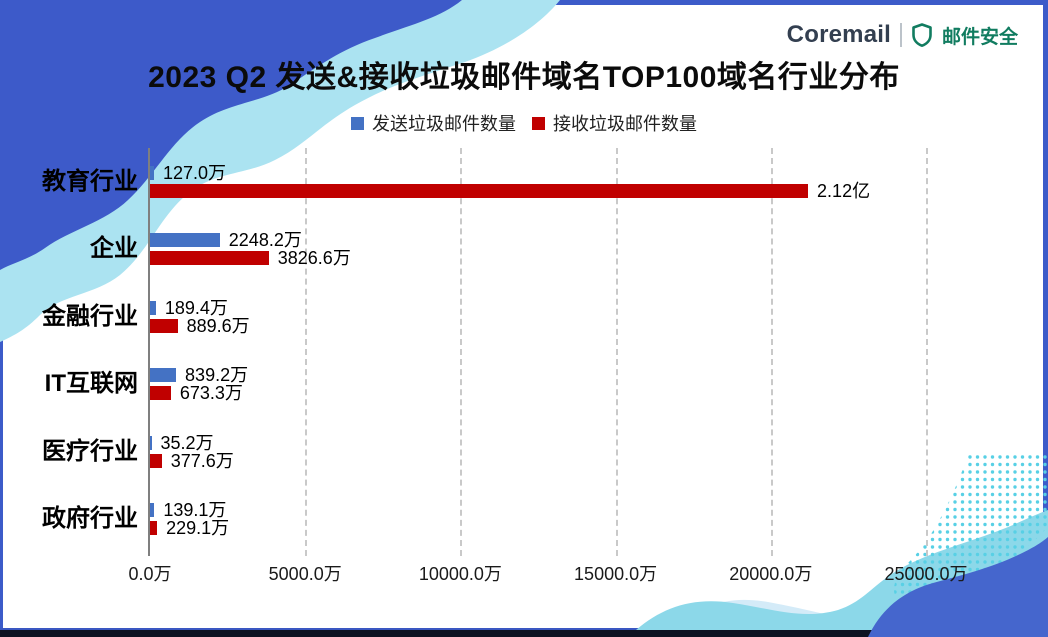  What do you see at coordinates (198, 528) in the screenshot?
I see `value-label: 229.1万` at bounding box center [198, 528].